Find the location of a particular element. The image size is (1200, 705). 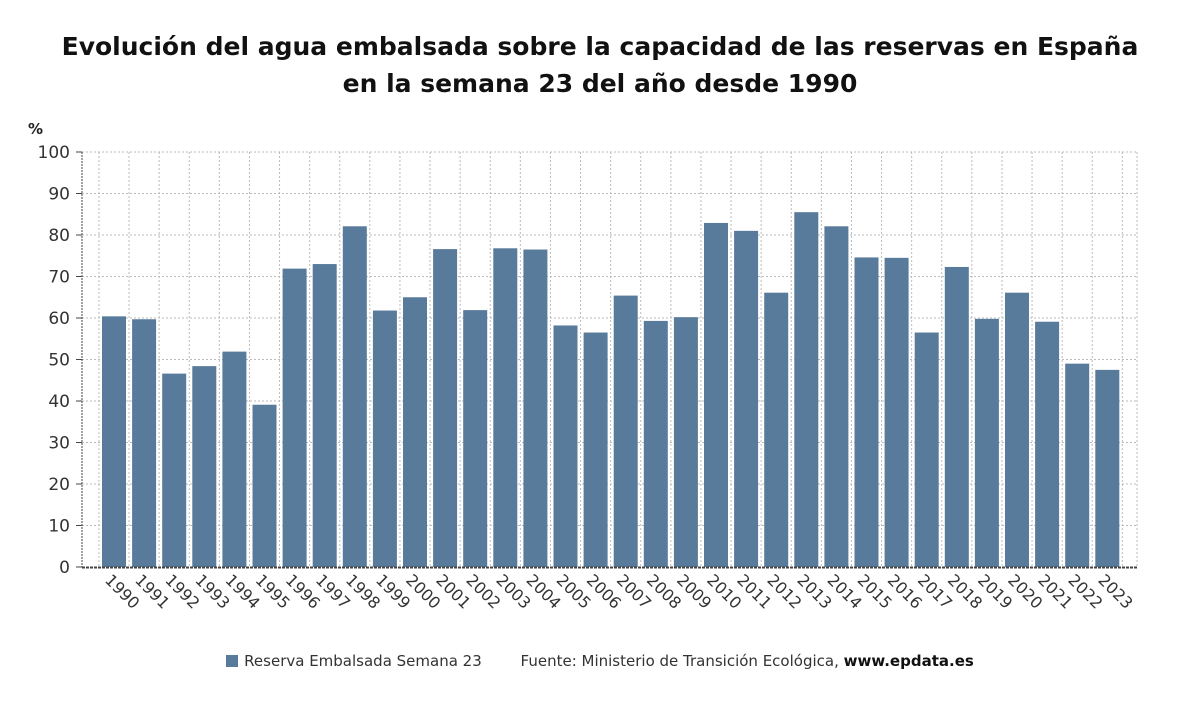

bar-2018 is located at coordinates (956, 416).